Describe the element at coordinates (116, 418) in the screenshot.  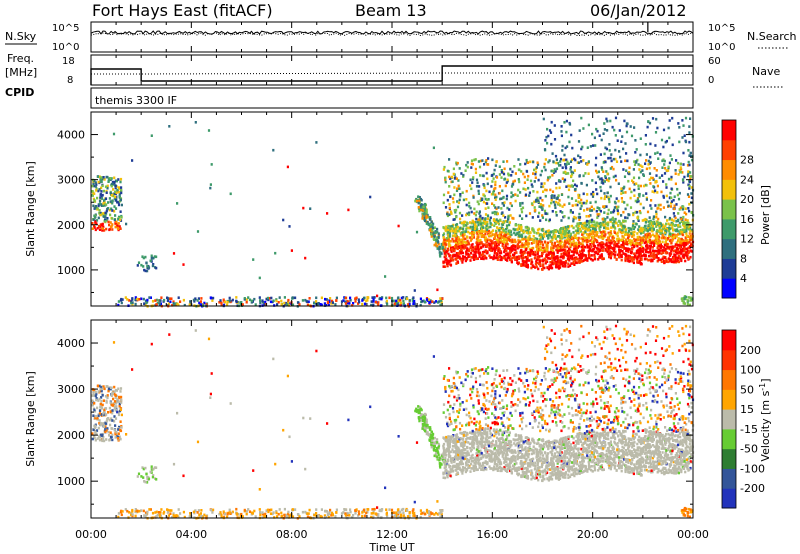
I see `velocity-point` at that location.